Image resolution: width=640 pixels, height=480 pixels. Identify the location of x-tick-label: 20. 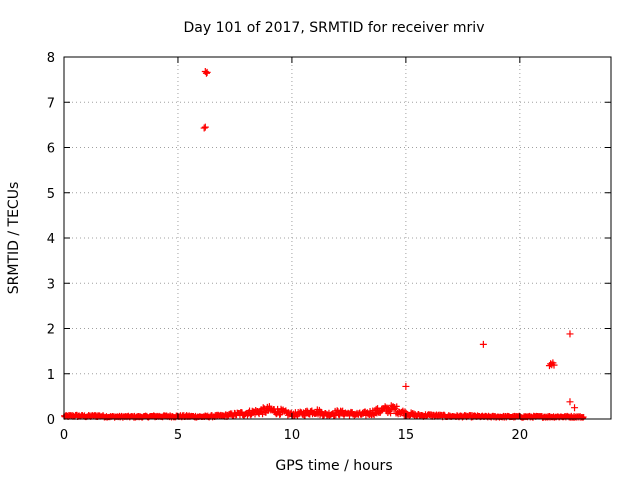
(520, 435).